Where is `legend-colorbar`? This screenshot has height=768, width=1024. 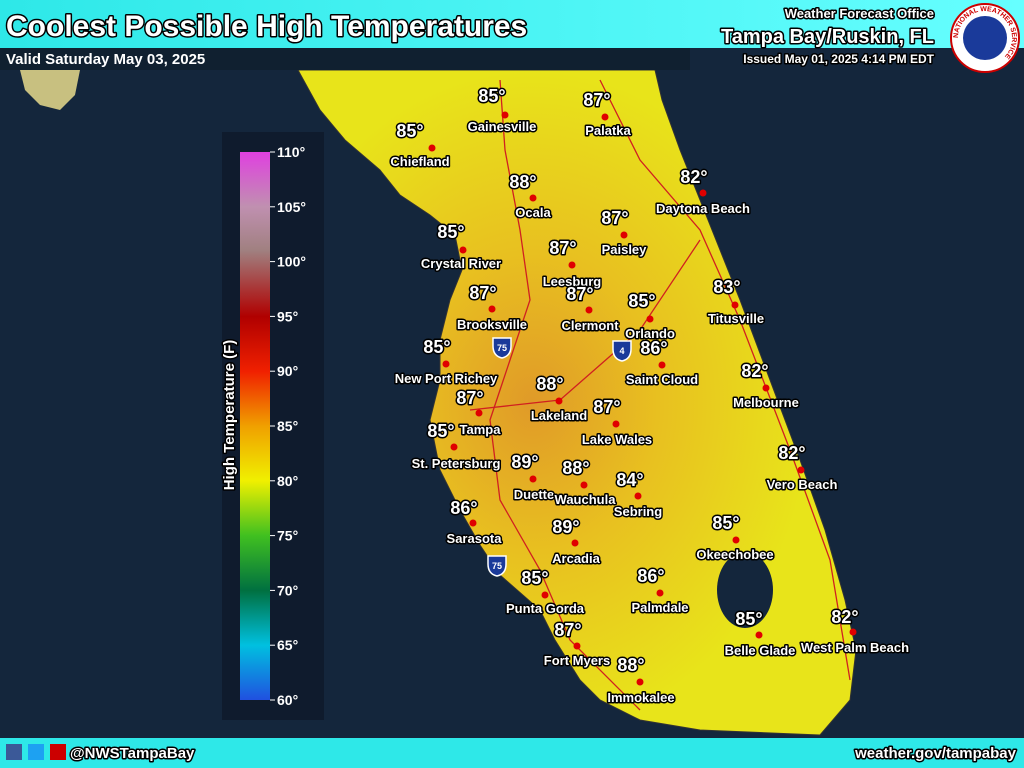 legend-colorbar is located at coordinates (255, 426).